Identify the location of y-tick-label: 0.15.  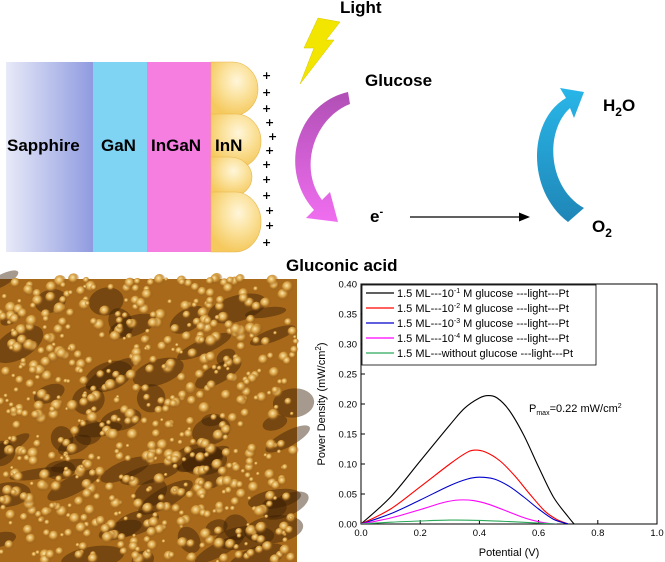
(348, 435).